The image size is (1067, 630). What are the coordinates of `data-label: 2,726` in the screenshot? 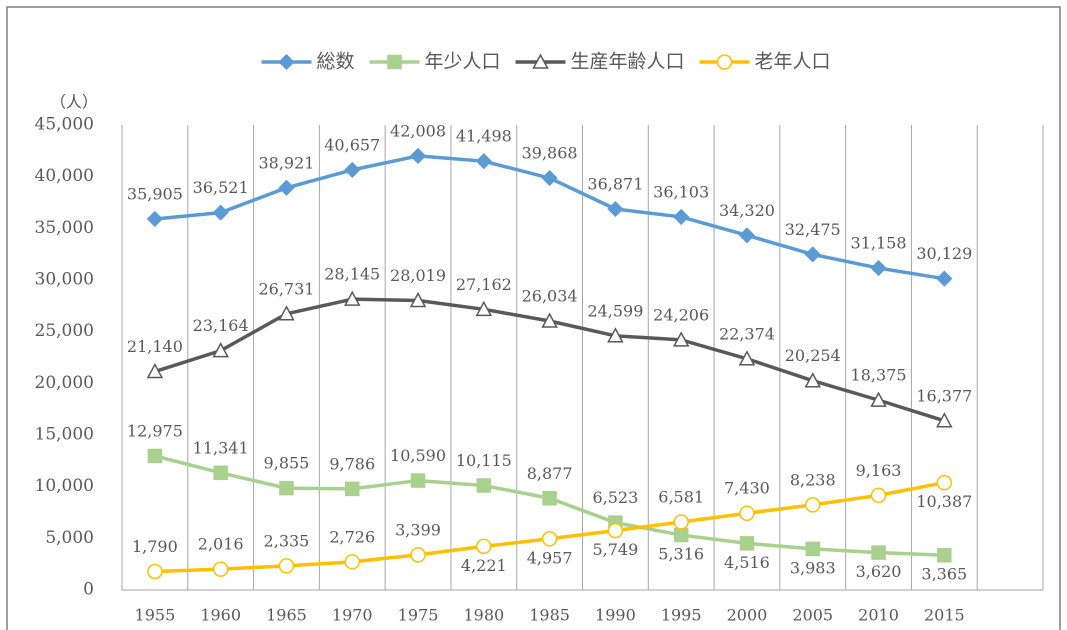 It's located at (352, 536).